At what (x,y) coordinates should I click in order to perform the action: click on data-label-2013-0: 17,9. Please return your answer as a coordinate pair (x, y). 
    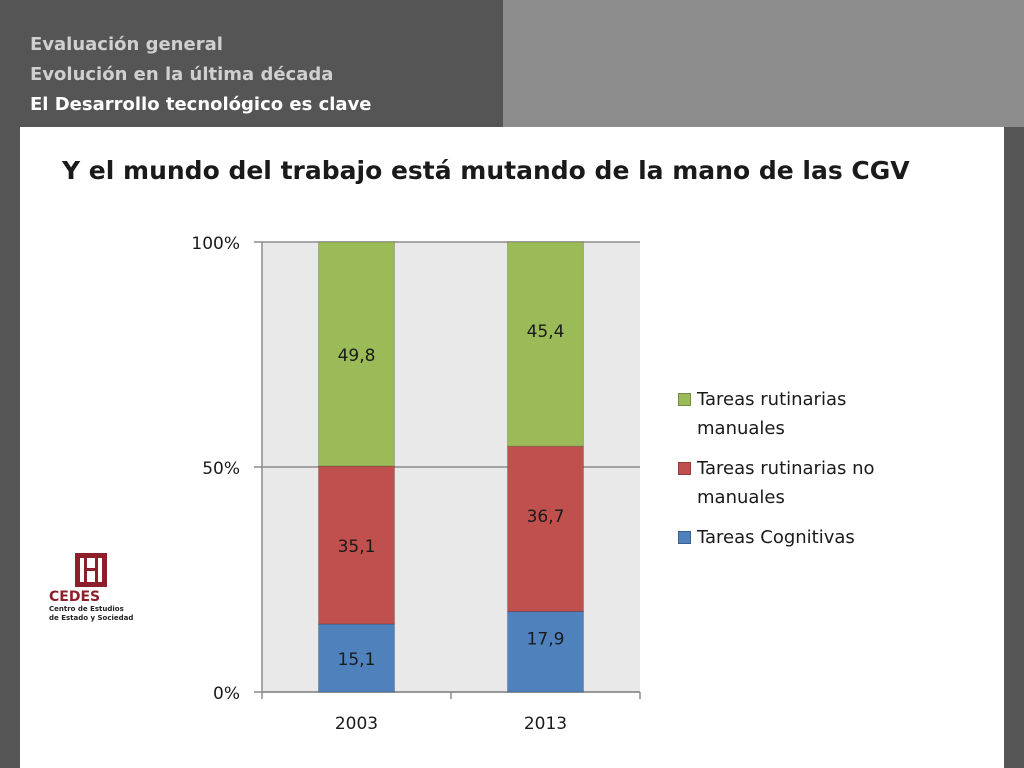
    Looking at the image, I should click on (546, 640).